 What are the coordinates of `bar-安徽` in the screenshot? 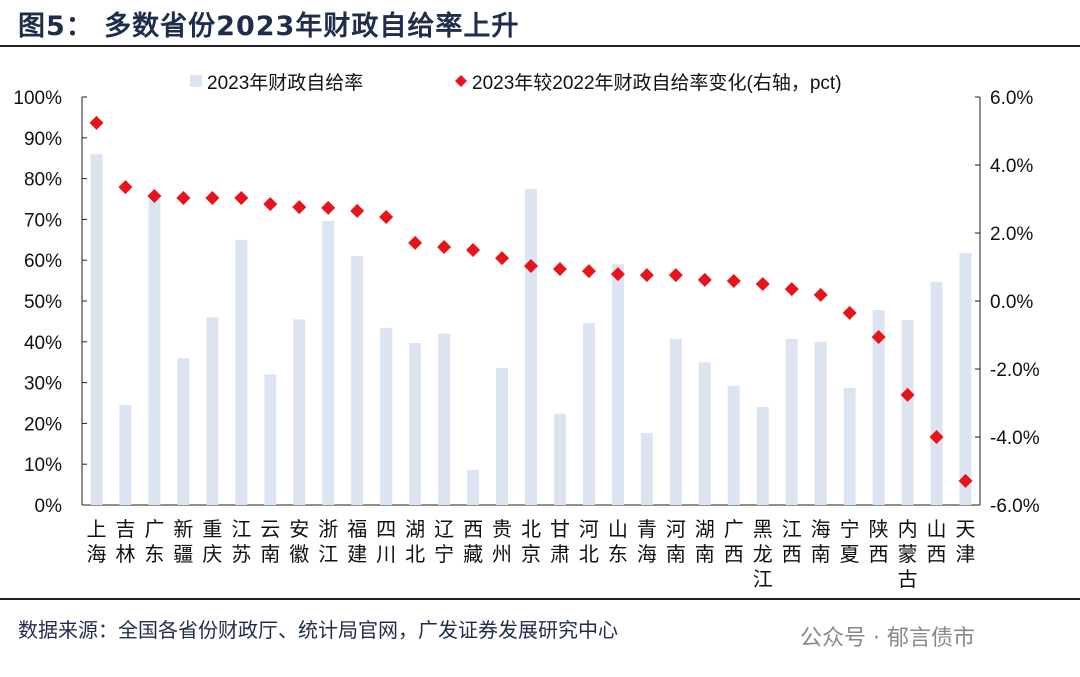 It's located at (299, 412).